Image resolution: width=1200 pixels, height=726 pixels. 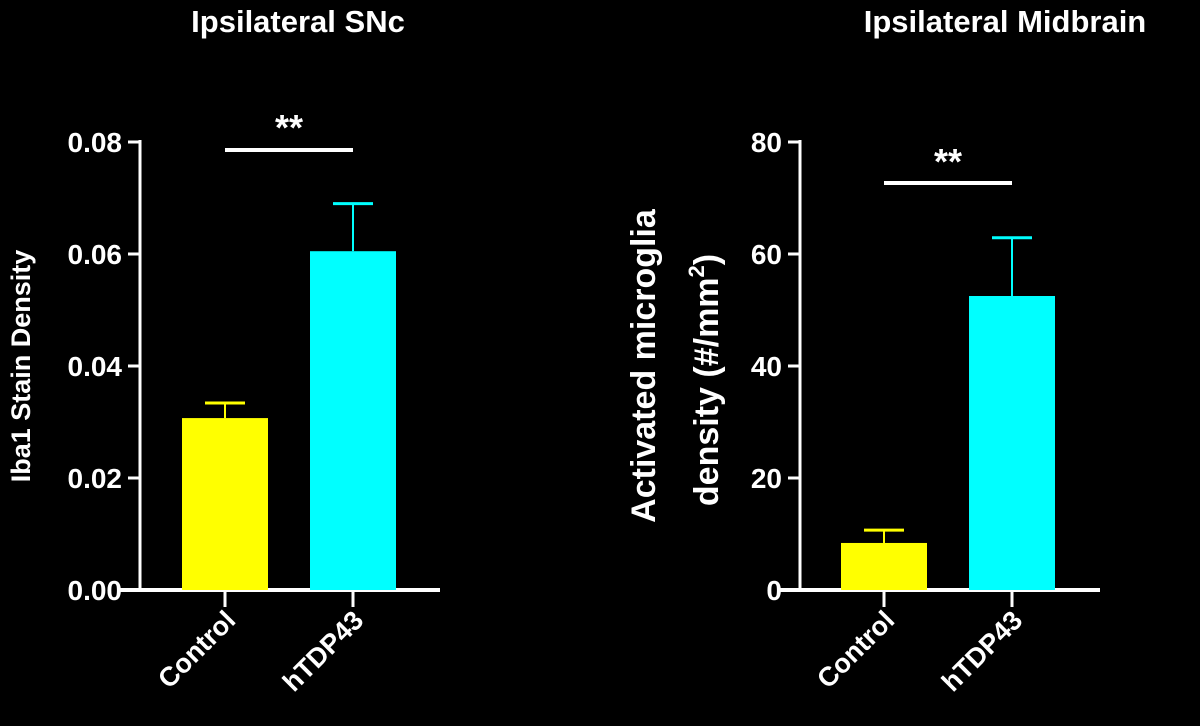 What do you see at coordinates (707, 391) in the screenshot?
I see `y-axis-label-text: density (#/mm` at bounding box center [707, 391].